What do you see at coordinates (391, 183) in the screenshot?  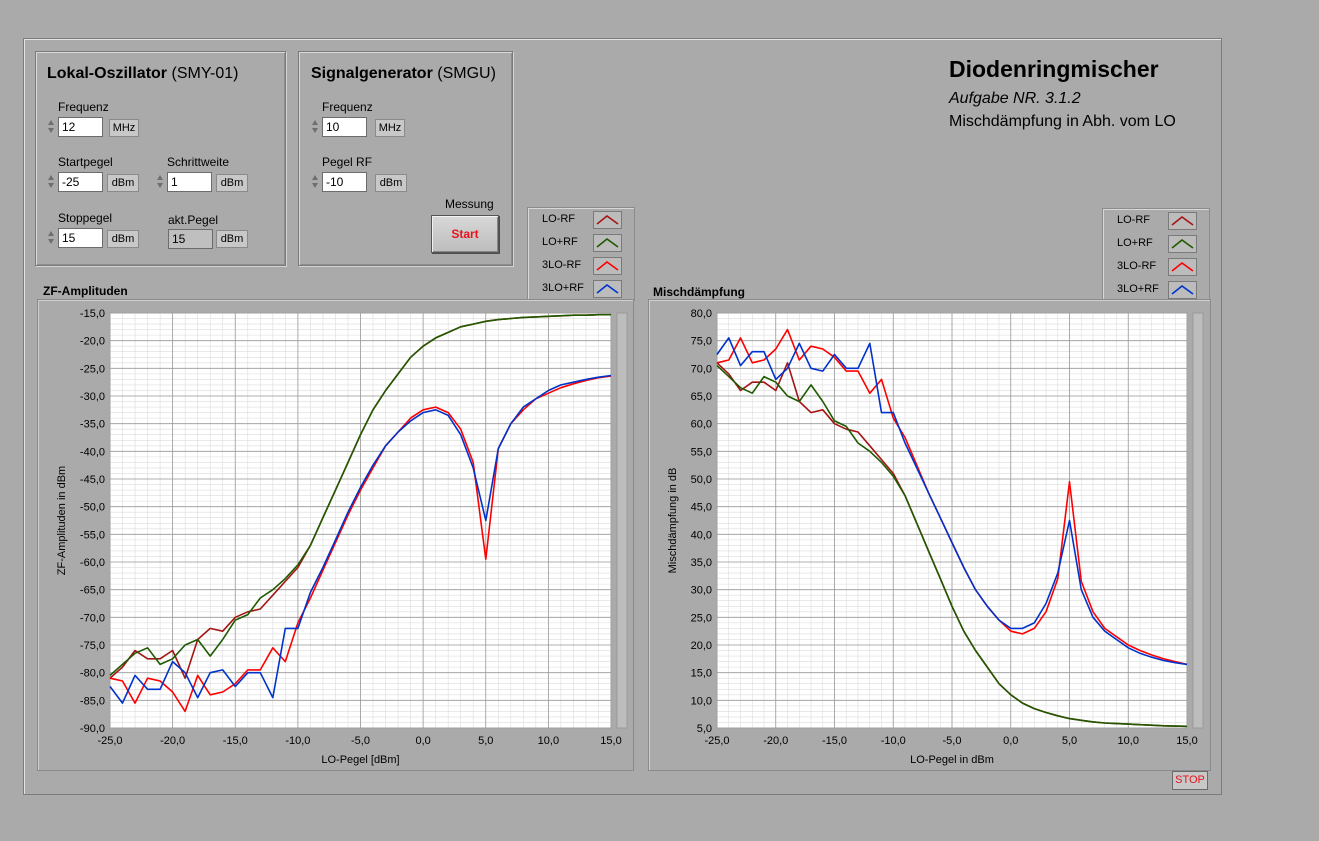 I see `sg-pegel-unit: dBm` at bounding box center [391, 183].